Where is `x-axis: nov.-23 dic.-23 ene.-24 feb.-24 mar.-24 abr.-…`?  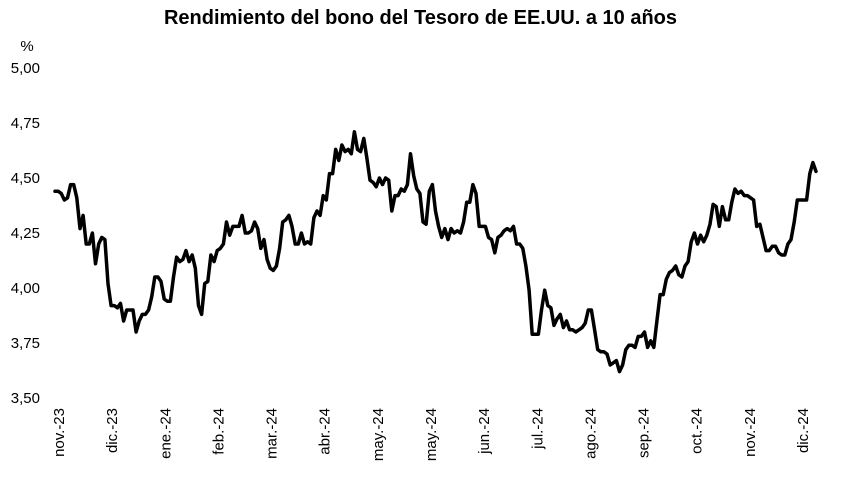 x-axis: nov.-23 dic.-23 ene.-24 feb.-24 mar.-24 abr.-… is located at coordinates (431, 434).